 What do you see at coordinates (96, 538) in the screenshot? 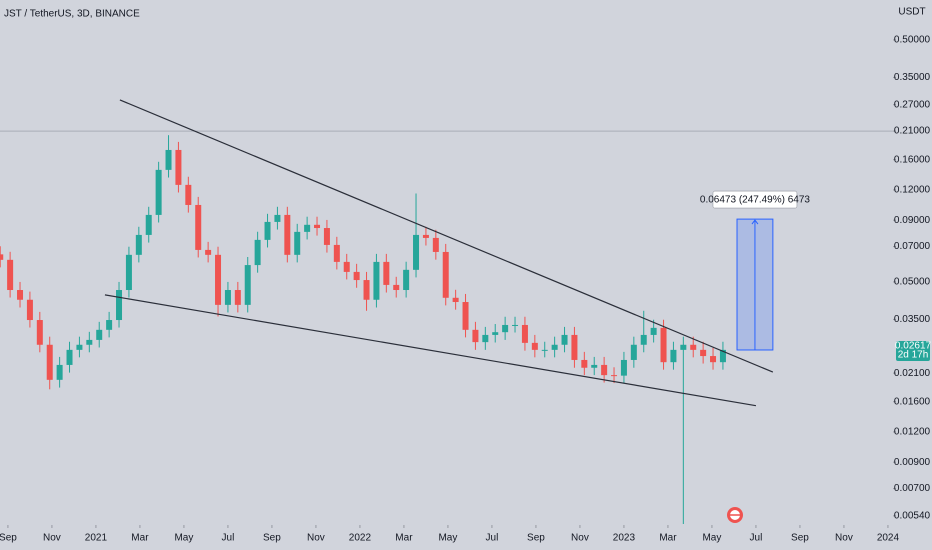
I see `x-tick-label: 2021` at bounding box center [96, 538].